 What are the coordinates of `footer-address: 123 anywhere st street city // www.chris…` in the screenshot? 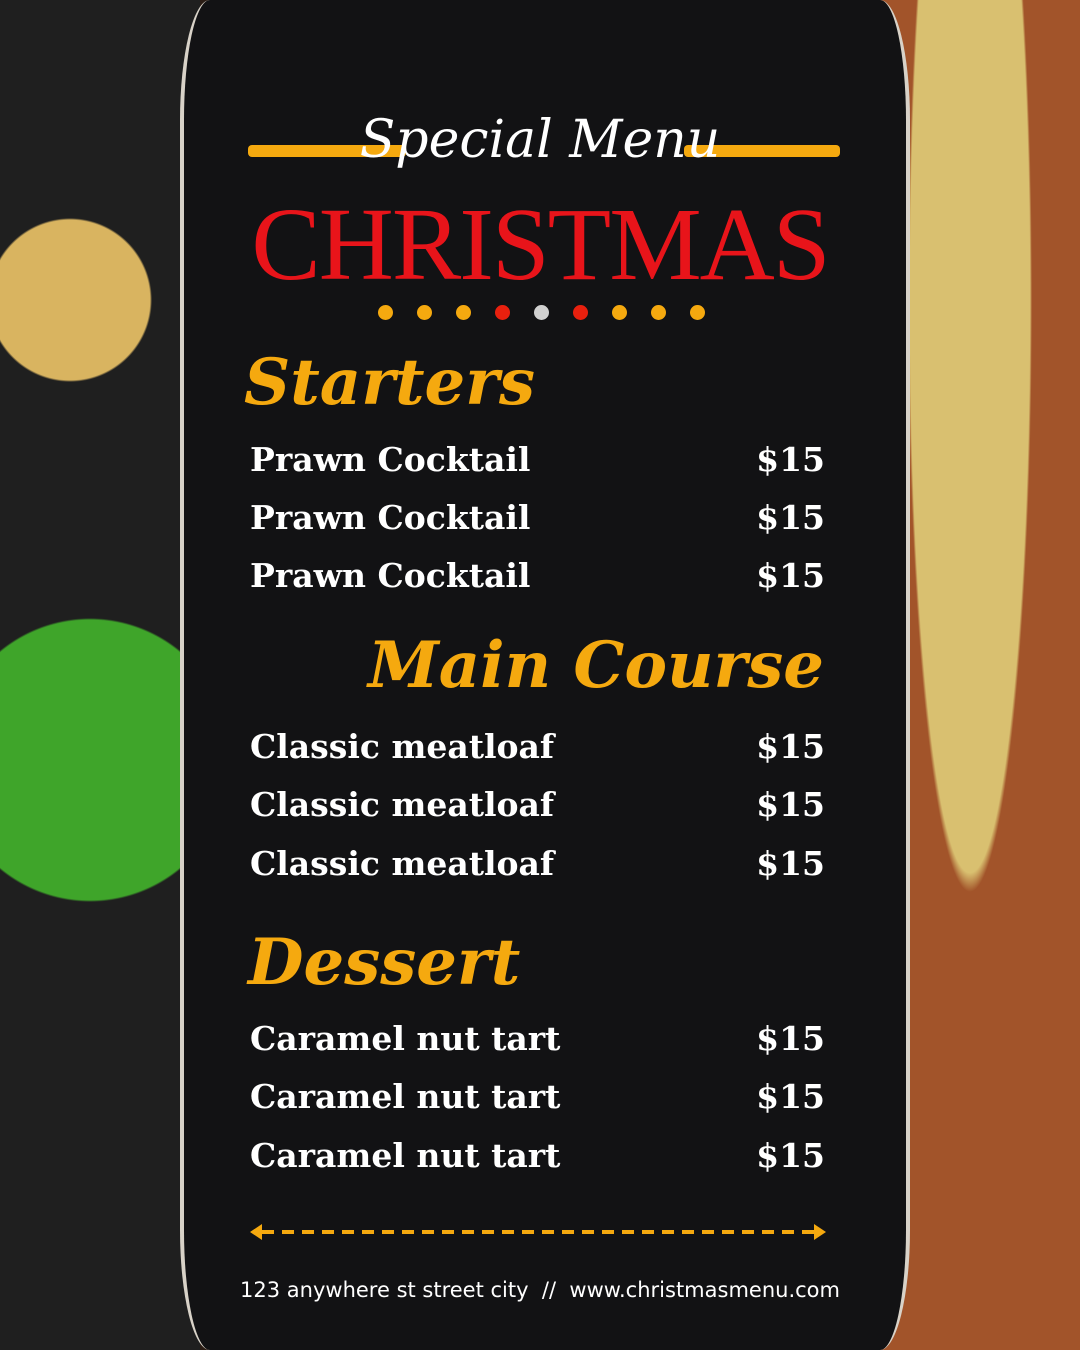 It's located at (540, 1290).